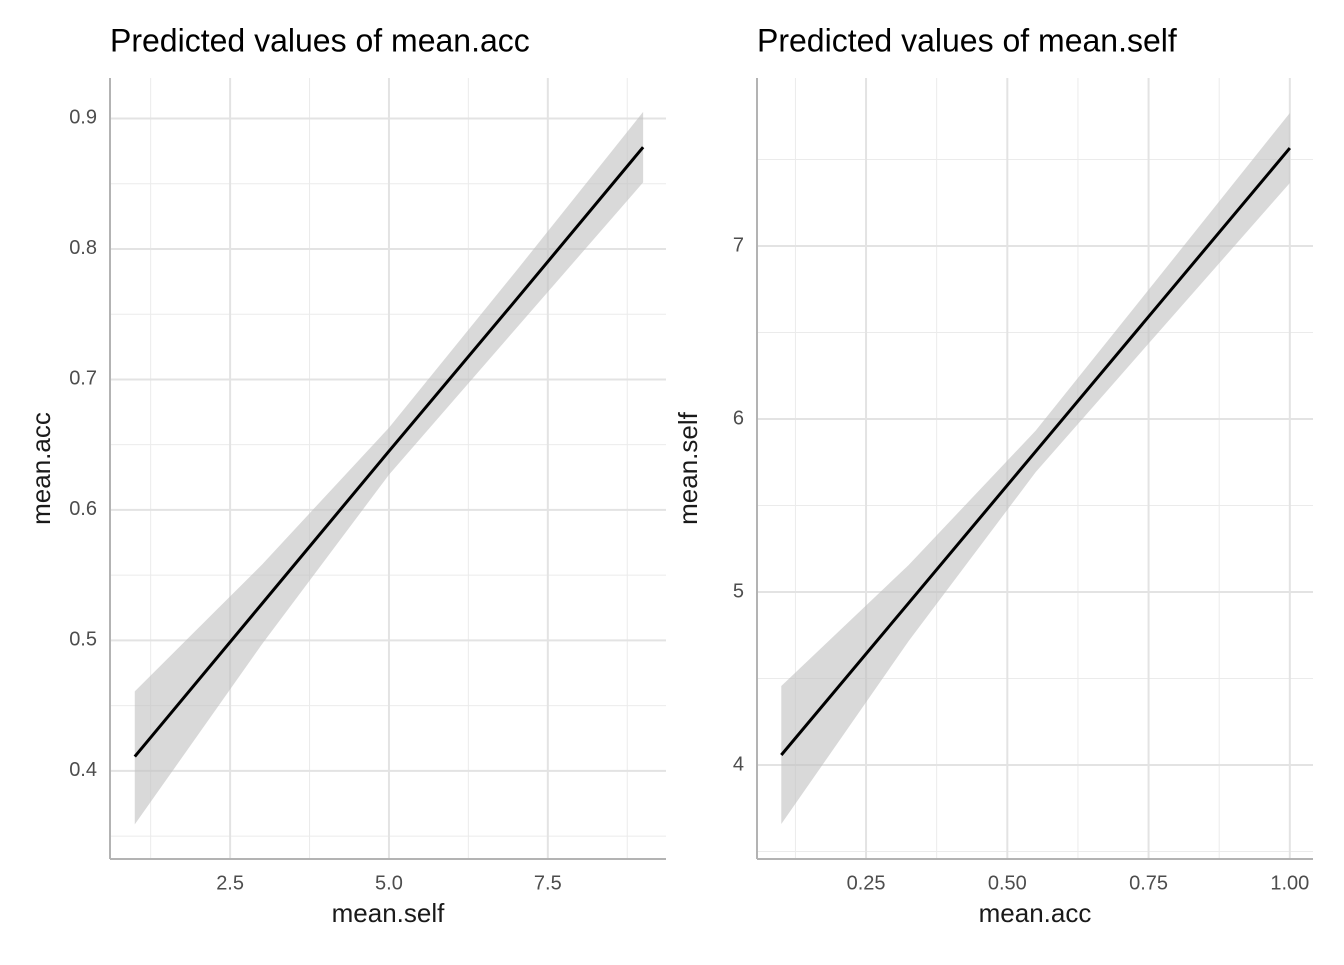  I want to click on y-tick-label: 7, so click(738, 245).